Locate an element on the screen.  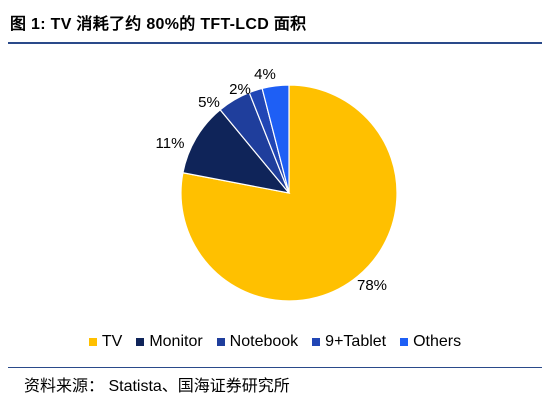
legend-label: TV is located at coordinates (112, 341).